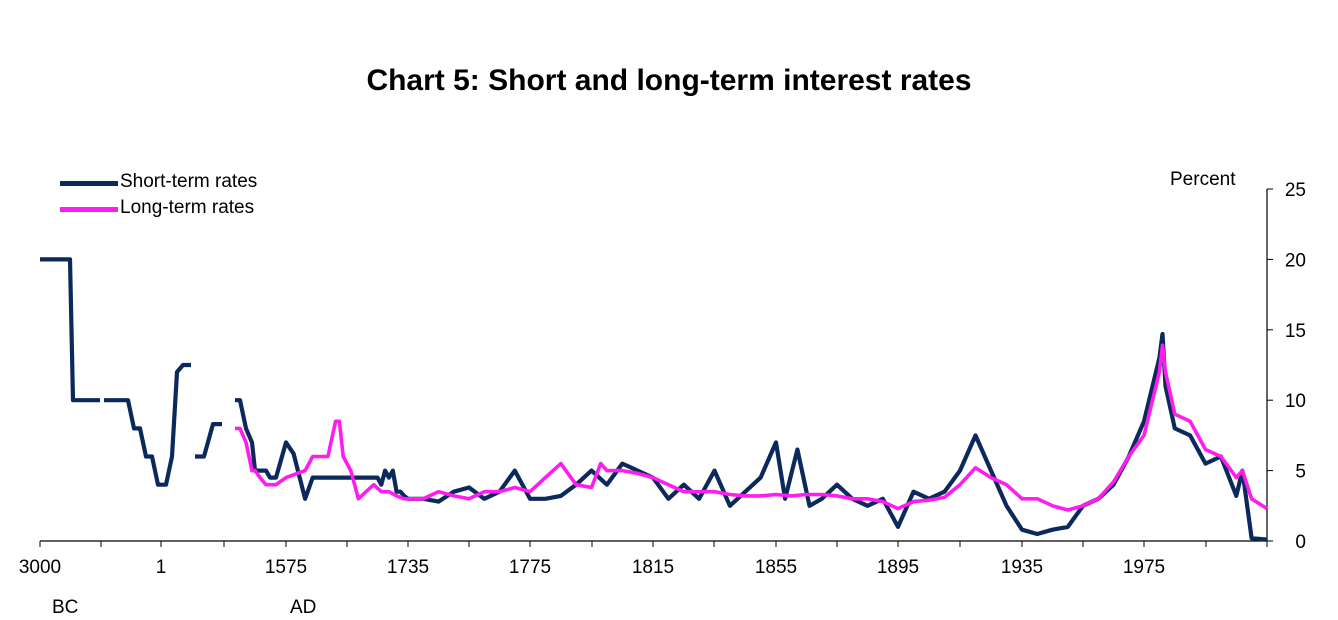  I want to click on legend-label-short: Short-term rates, so click(189, 181).